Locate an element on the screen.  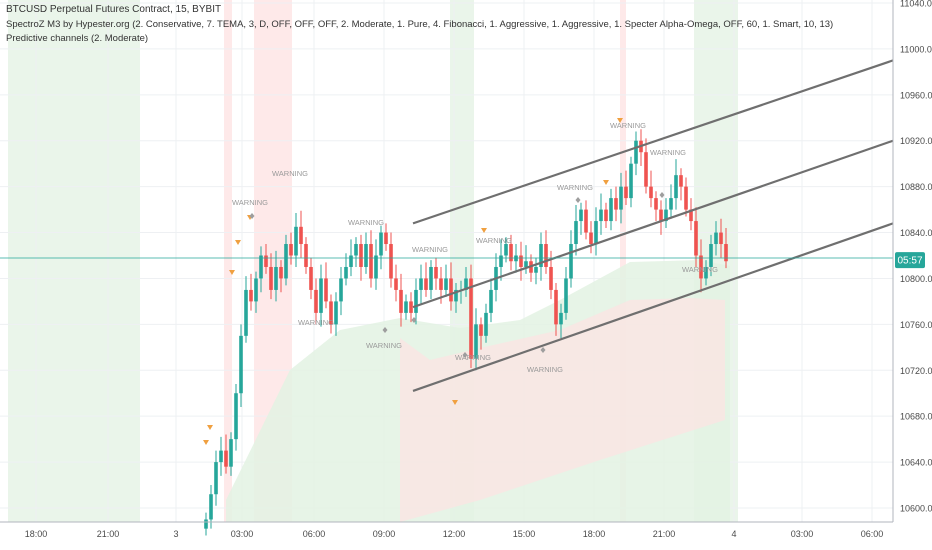
price-tick-label: 10920.00 is located at coordinates (916, 141).